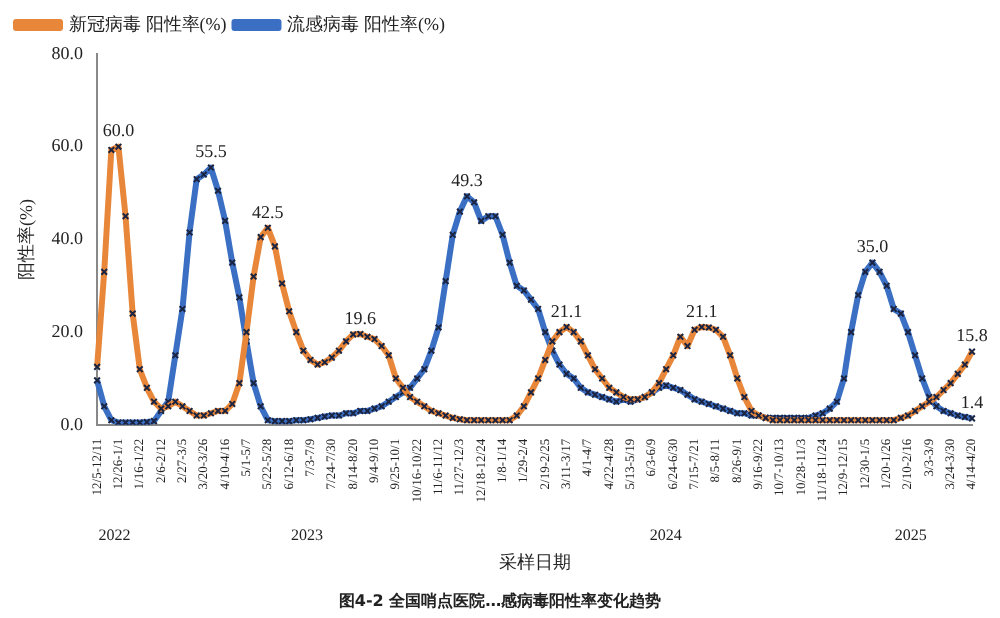 Image resolution: width=1000 pixels, height=618 pixels. Describe the element at coordinates (361, 317) in the screenshot. I see `data-label: 19.6` at that location.